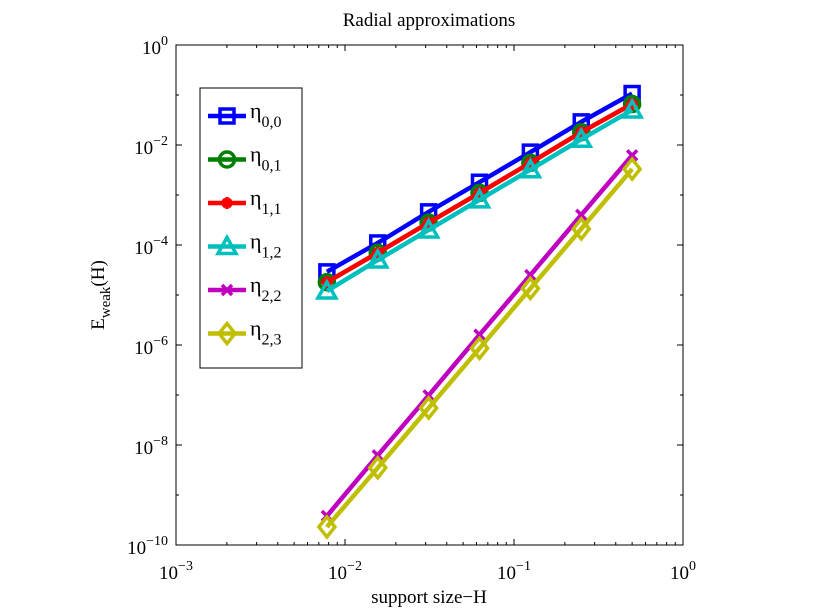 Image resolution: width=830 pixels, height=612 pixels. What do you see at coordinates (514, 571) in the screenshot?
I see `x-tick-label: 10⁻¹` at bounding box center [514, 571].